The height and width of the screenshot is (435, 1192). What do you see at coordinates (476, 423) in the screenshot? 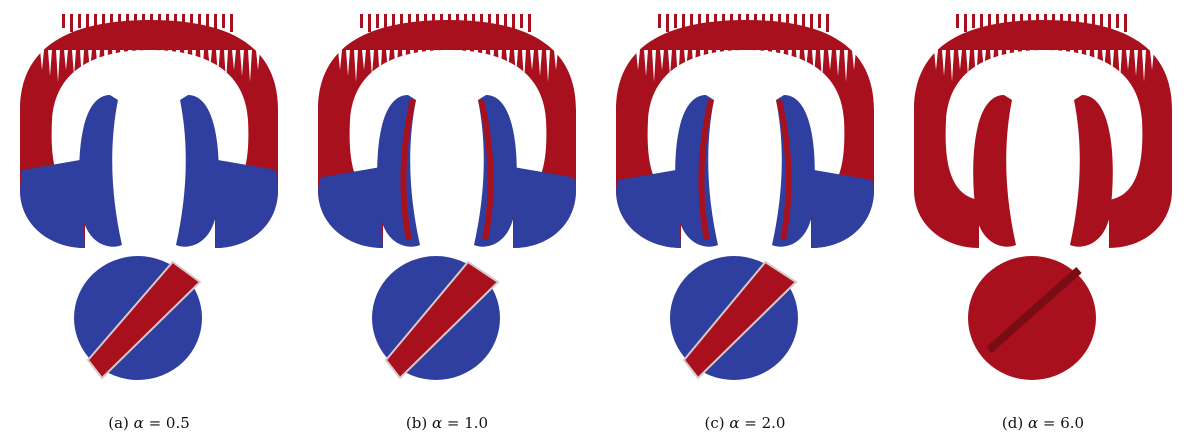
I see `caption-value: 1.0` at bounding box center [476, 423].